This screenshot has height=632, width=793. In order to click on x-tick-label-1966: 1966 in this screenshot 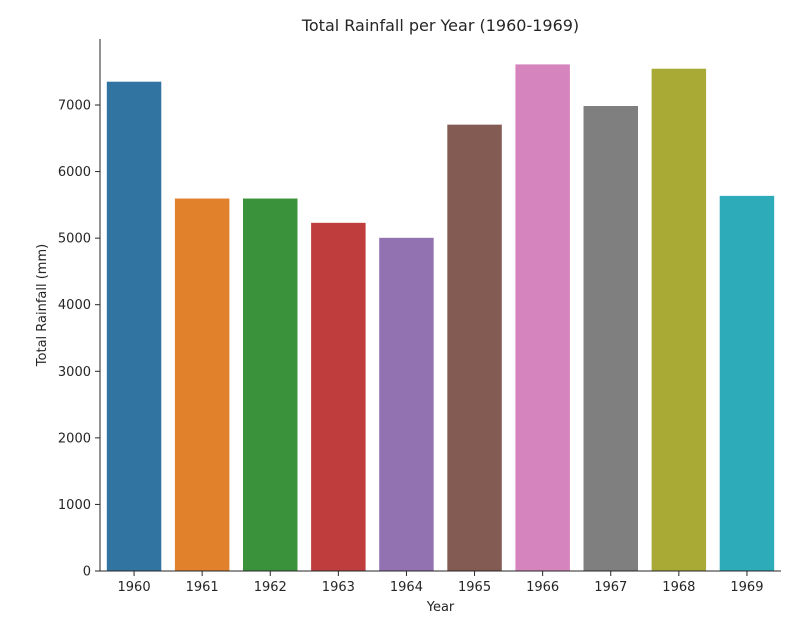, I will do `click(542, 587)`.